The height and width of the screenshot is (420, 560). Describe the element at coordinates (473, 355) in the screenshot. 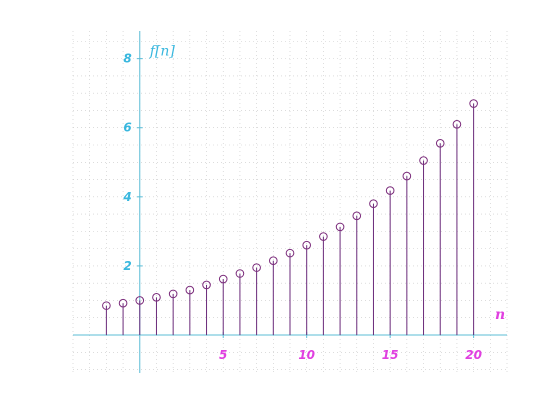

I see `x-tick-label: 20` at that location.